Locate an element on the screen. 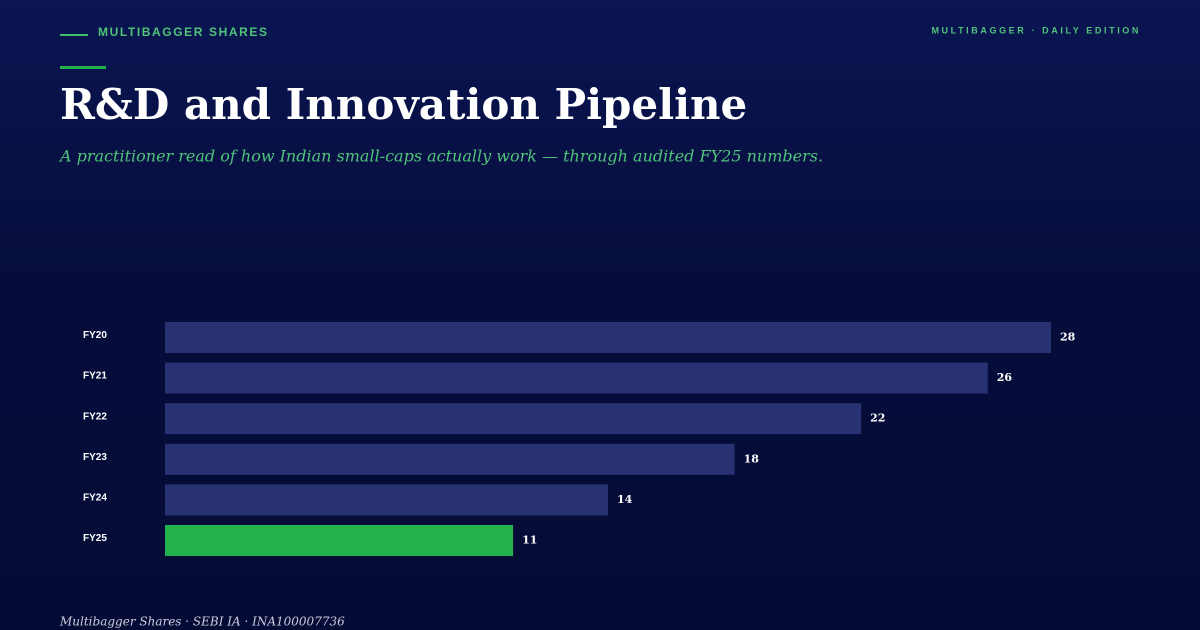 The width and height of the screenshot is (1200, 630). category-label: FY25 is located at coordinates (95, 538).